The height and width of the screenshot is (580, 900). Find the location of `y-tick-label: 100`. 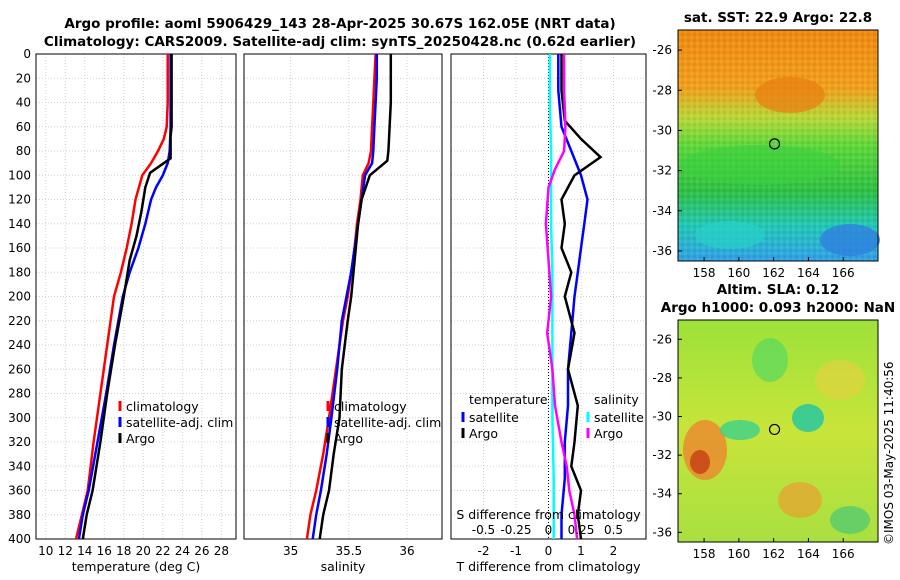

y-tick-label: 100 is located at coordinates (19, 175).